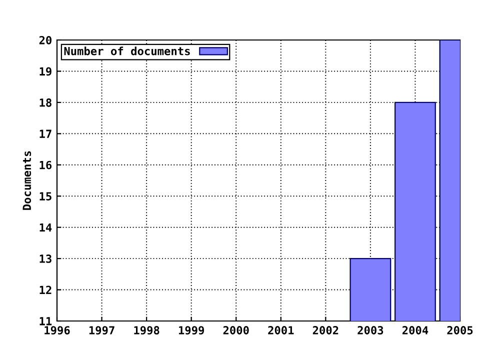 This screenshot has width=480, height=350. I want to click on y-axis-title: Documents, so click(27, 180).